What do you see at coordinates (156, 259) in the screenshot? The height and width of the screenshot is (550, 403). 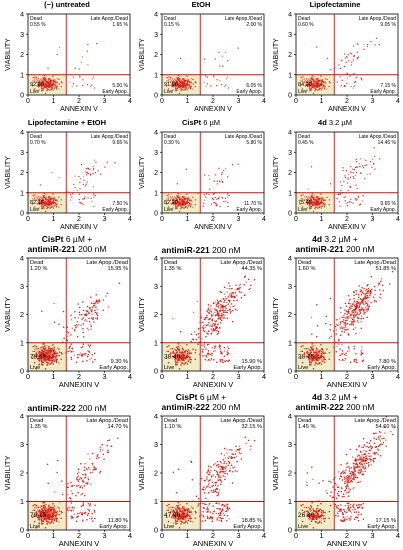 I see `y-tick-label: 4` at bounding box center [156, 259].